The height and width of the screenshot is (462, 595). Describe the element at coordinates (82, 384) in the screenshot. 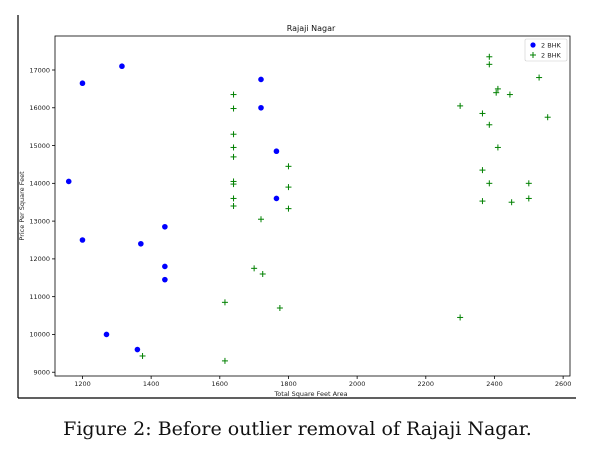

I see `x-tick-label: 1200` at that location.